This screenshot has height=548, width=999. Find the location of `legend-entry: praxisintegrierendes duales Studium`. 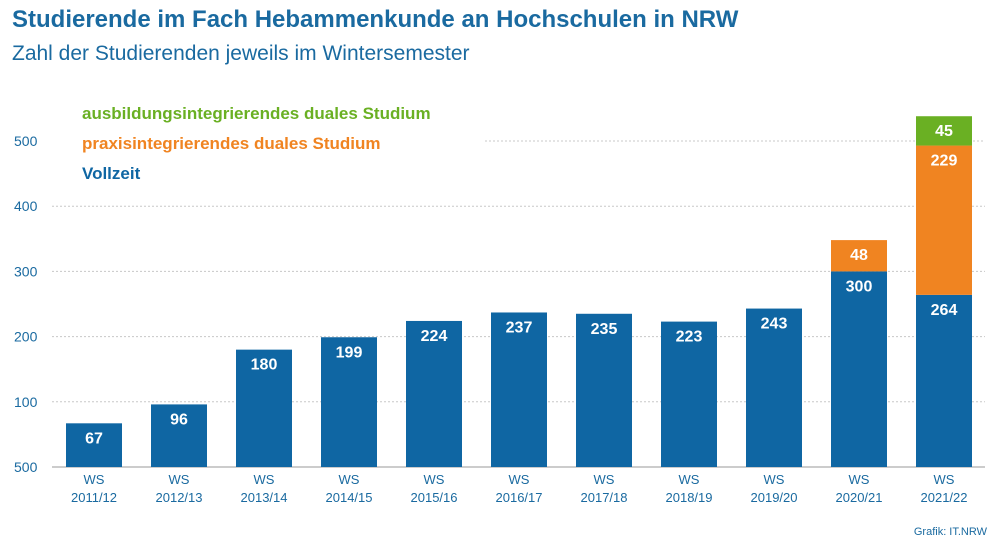

legend-entry: praxisintegrierendes duales Studium is located at coordinates (231, 143).